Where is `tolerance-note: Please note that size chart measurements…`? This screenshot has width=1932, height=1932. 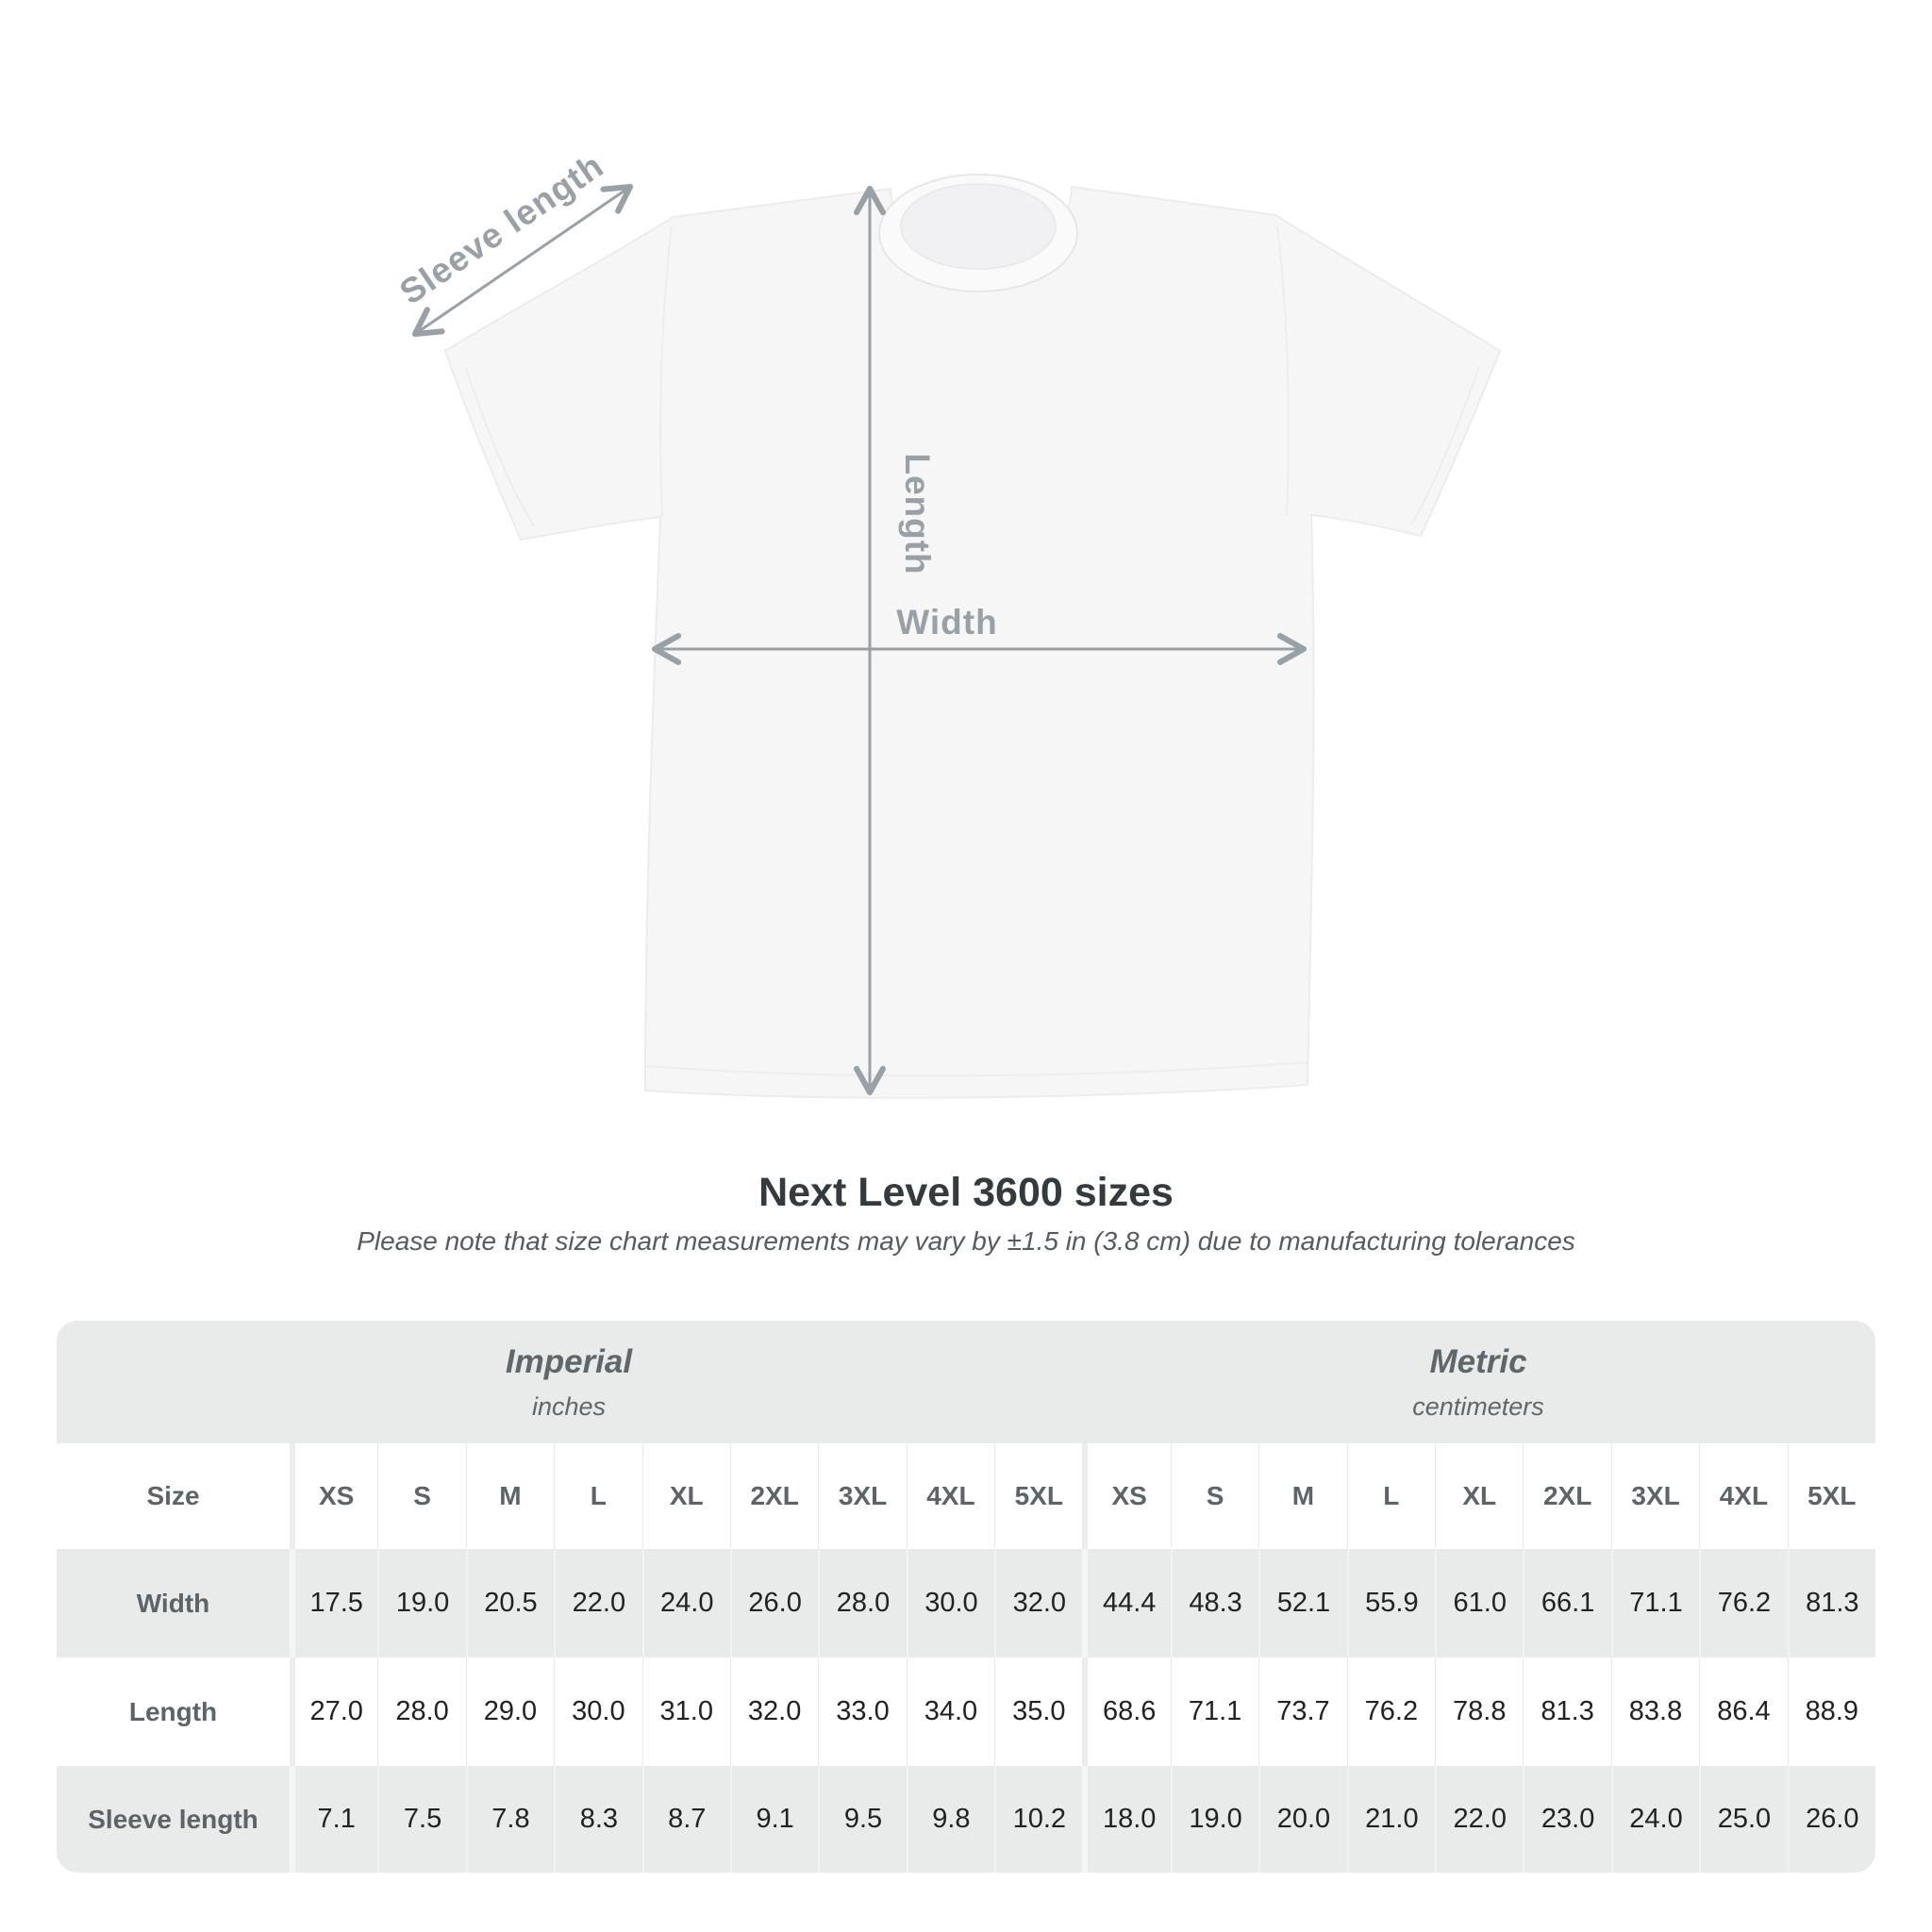 tolerance-note: Please note that size chart measurements… is located at coordinates (966, 1241).